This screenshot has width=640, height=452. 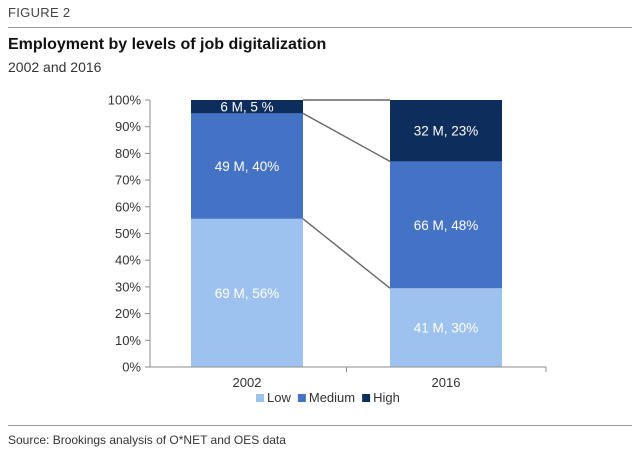 What do you see at coordinates (332, 397) in the screenshot?
I see `legend-label-medium: Medium` at bounding box center [332, 397].